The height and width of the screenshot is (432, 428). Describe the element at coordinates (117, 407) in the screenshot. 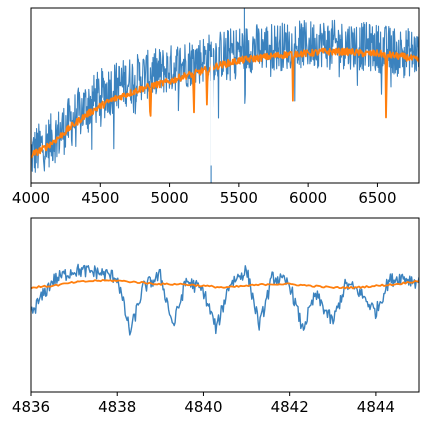

I see `x-tick-label: 4838` at that location.